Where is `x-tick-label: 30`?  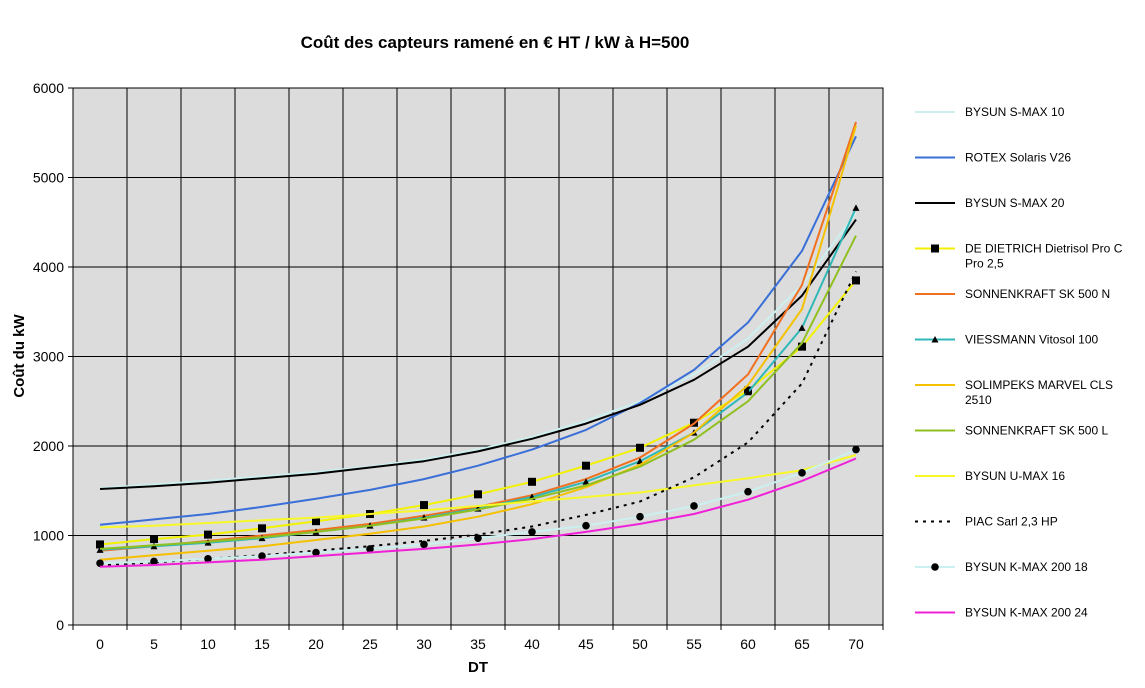
x-tick-label: 30 is located at coordinates (424, 644).